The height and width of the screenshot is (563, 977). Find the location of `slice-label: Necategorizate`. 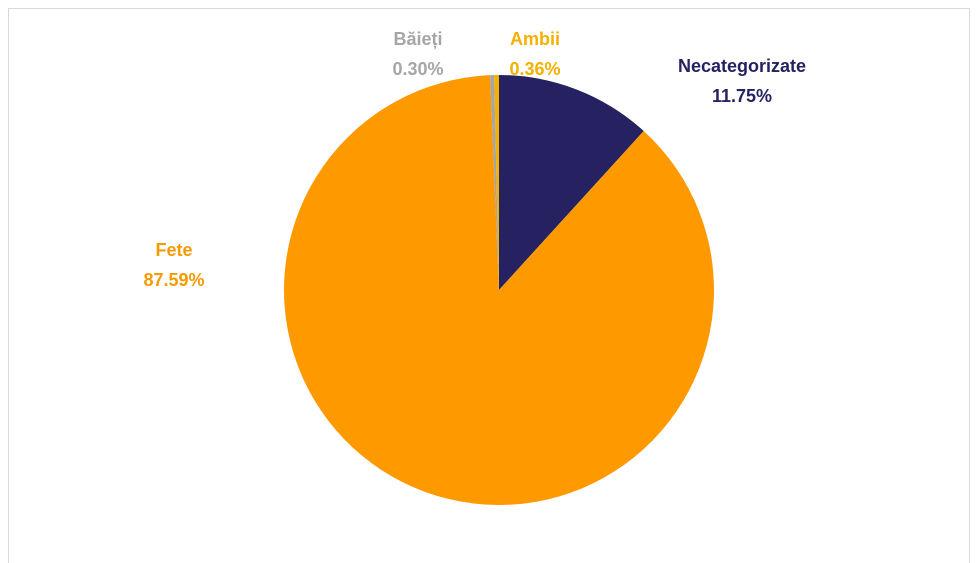

slice-label: Necategorizate is located at coordinates (742, 66).